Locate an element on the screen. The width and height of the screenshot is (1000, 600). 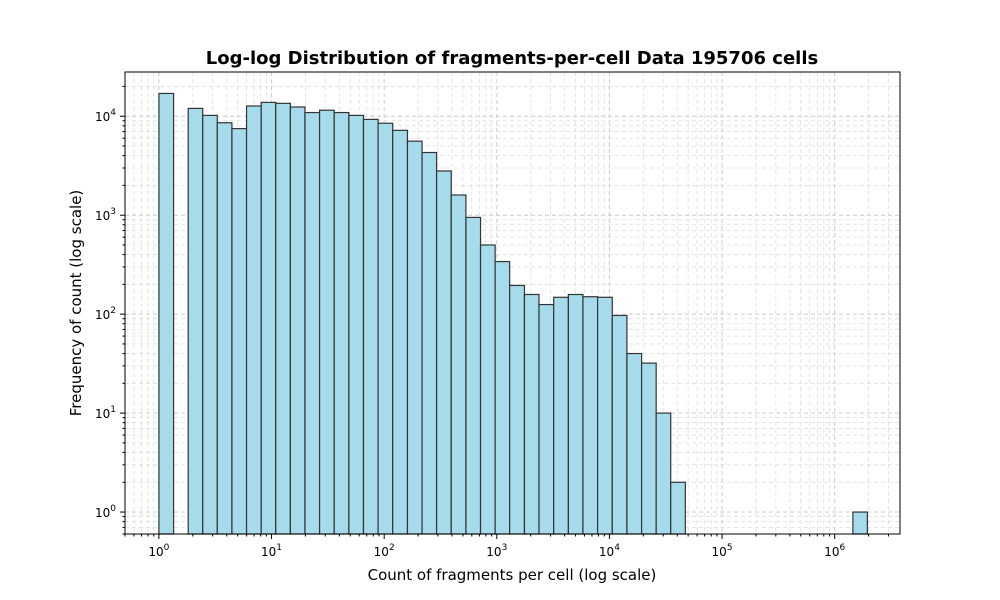
x-tick-label: 10² is located at coordinates (384, 551).